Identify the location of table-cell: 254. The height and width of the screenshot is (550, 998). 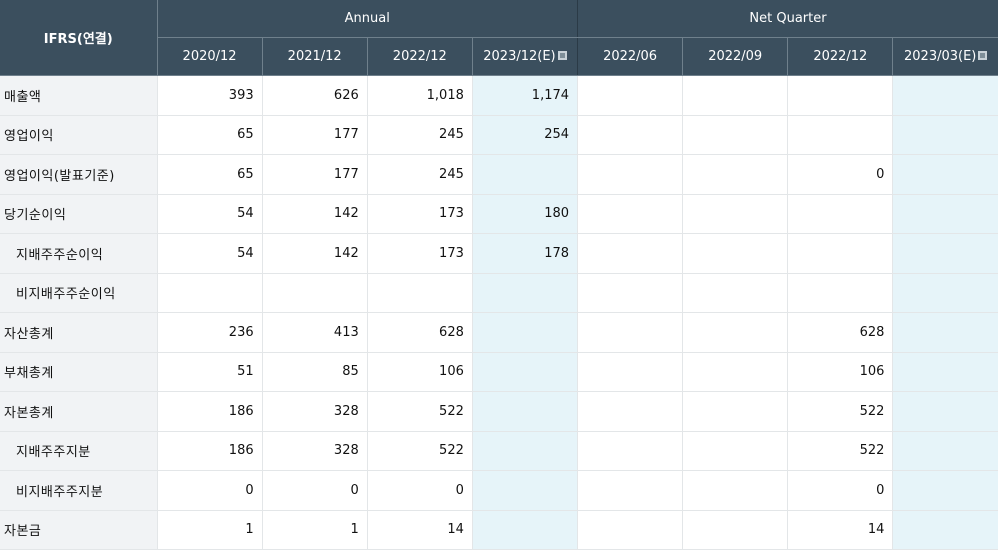
(524, 135).